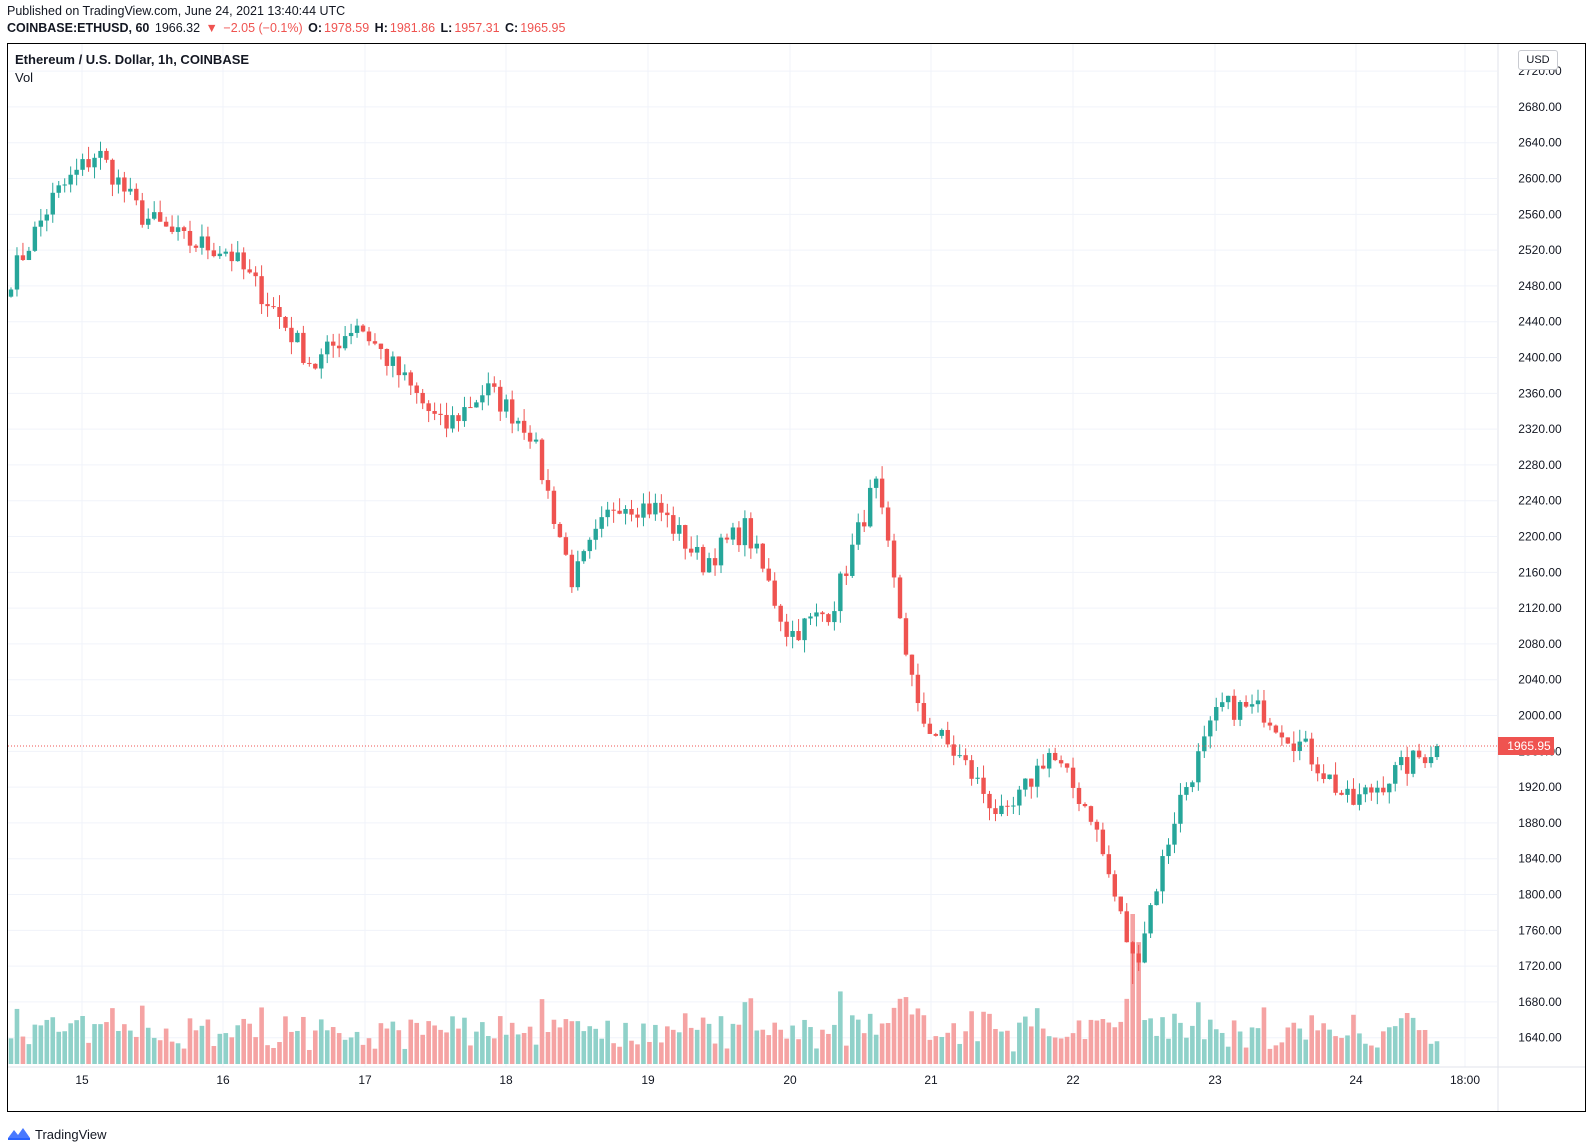 The image size is (1592, 1147). Describe the element at coordinates (19, 1134) in the screenshot. I see `tradingview-logo-icon` at that location.